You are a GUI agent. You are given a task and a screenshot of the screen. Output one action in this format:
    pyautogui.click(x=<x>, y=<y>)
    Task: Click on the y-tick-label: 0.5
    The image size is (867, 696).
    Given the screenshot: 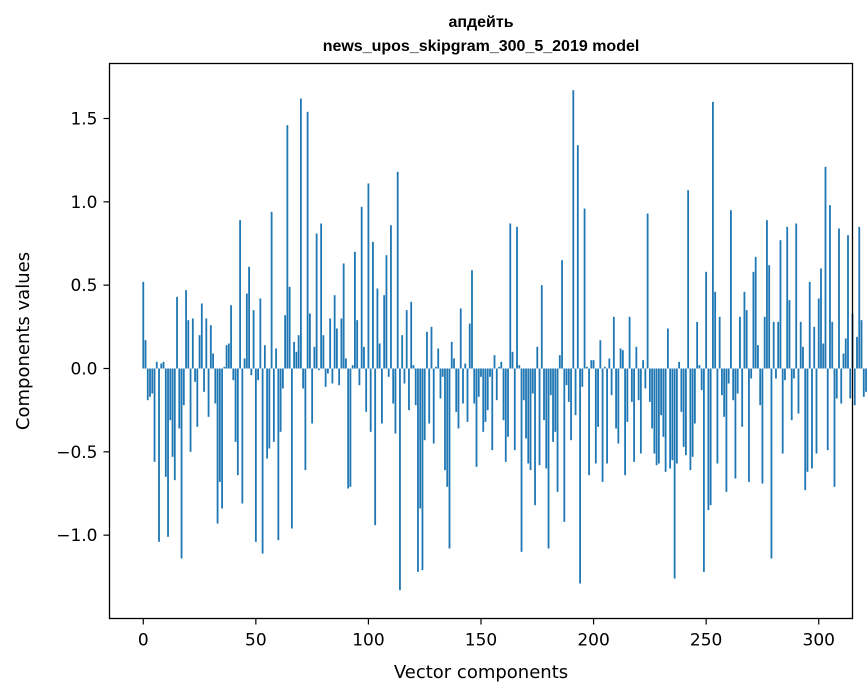 What is the action you would take?
    pyautogui.click(x=83, y=286)
    